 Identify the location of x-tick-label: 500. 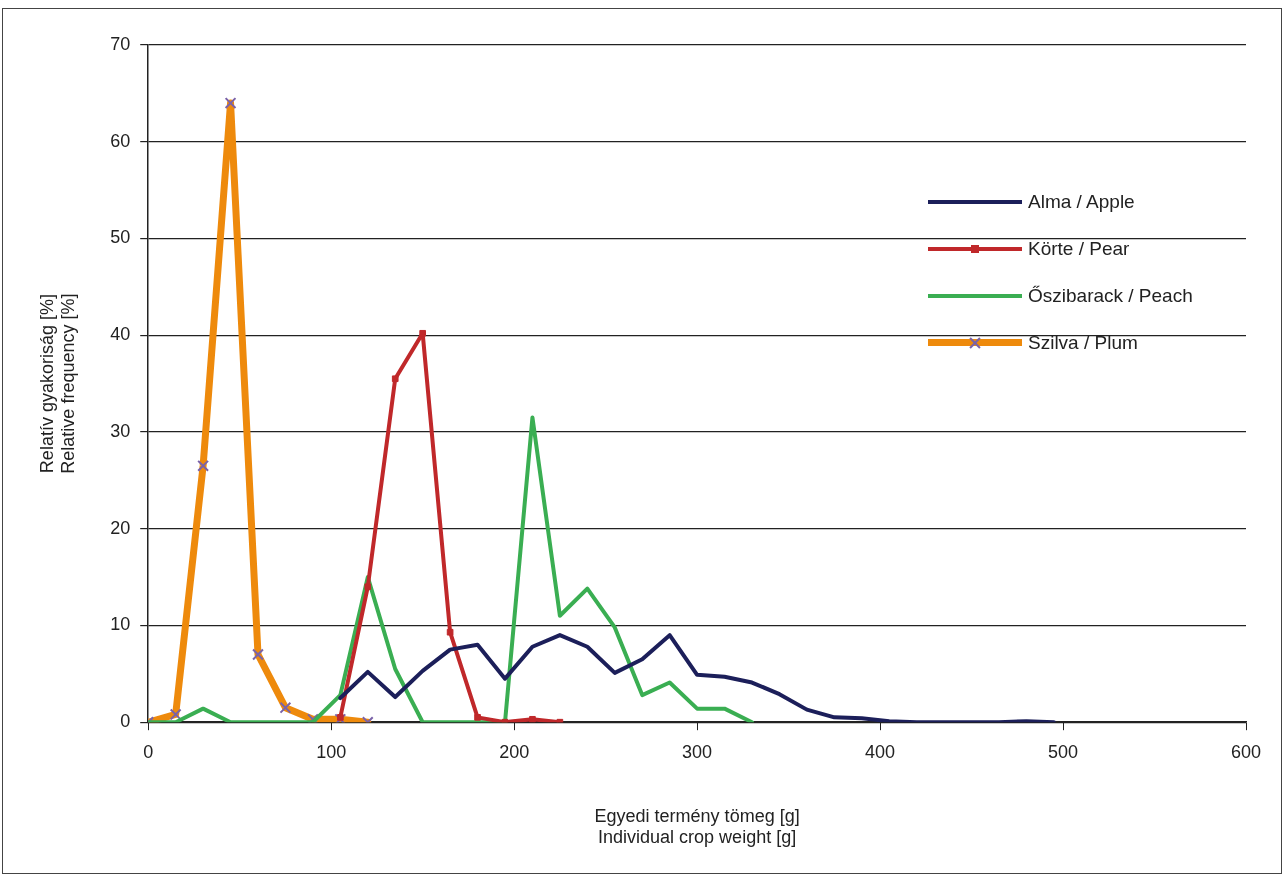
(1063, 751).